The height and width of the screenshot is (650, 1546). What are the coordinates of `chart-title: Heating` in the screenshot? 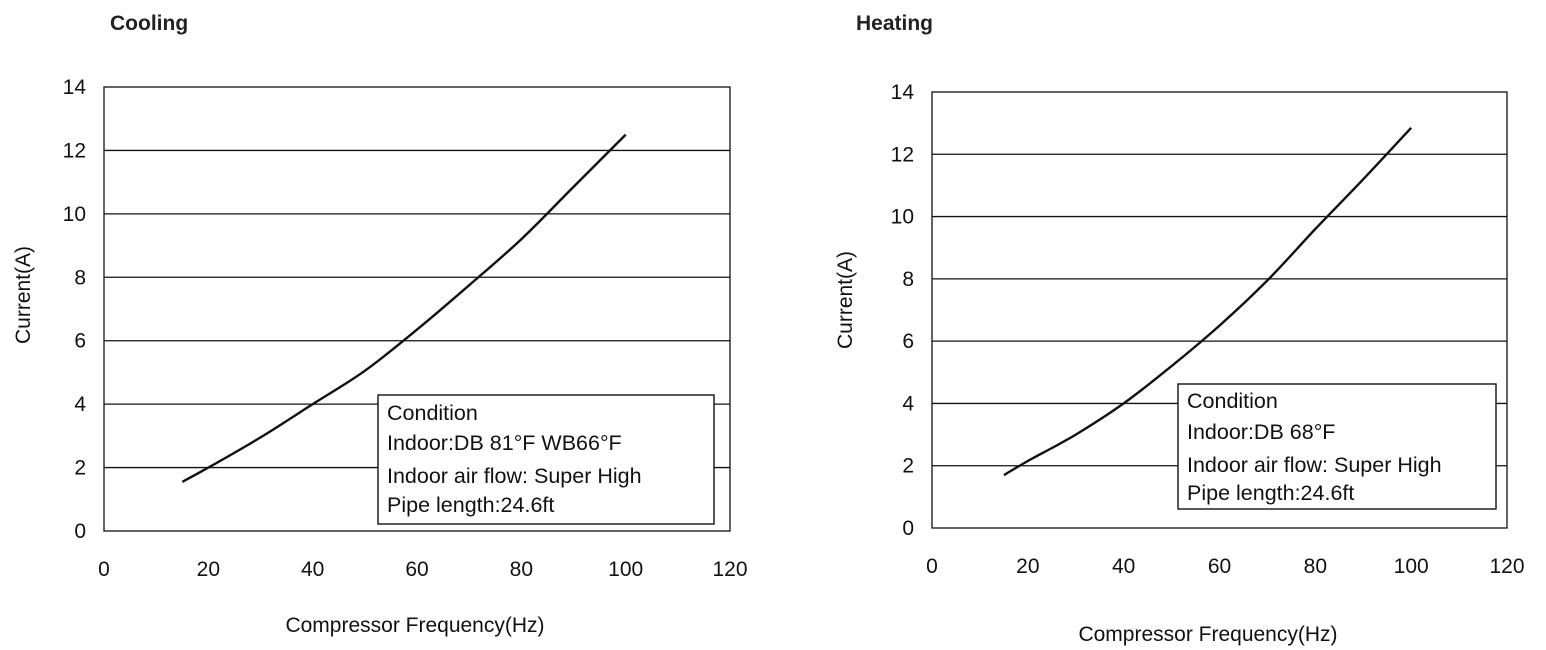 It's located at (894, 23).